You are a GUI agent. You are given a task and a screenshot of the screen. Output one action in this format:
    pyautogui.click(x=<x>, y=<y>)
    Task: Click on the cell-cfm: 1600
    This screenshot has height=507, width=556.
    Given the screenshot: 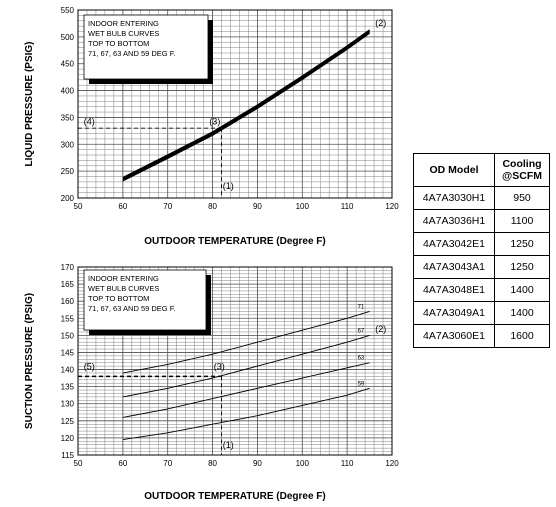 What is the action you would take?
    pyautogui.click(x=522, y=336)
    